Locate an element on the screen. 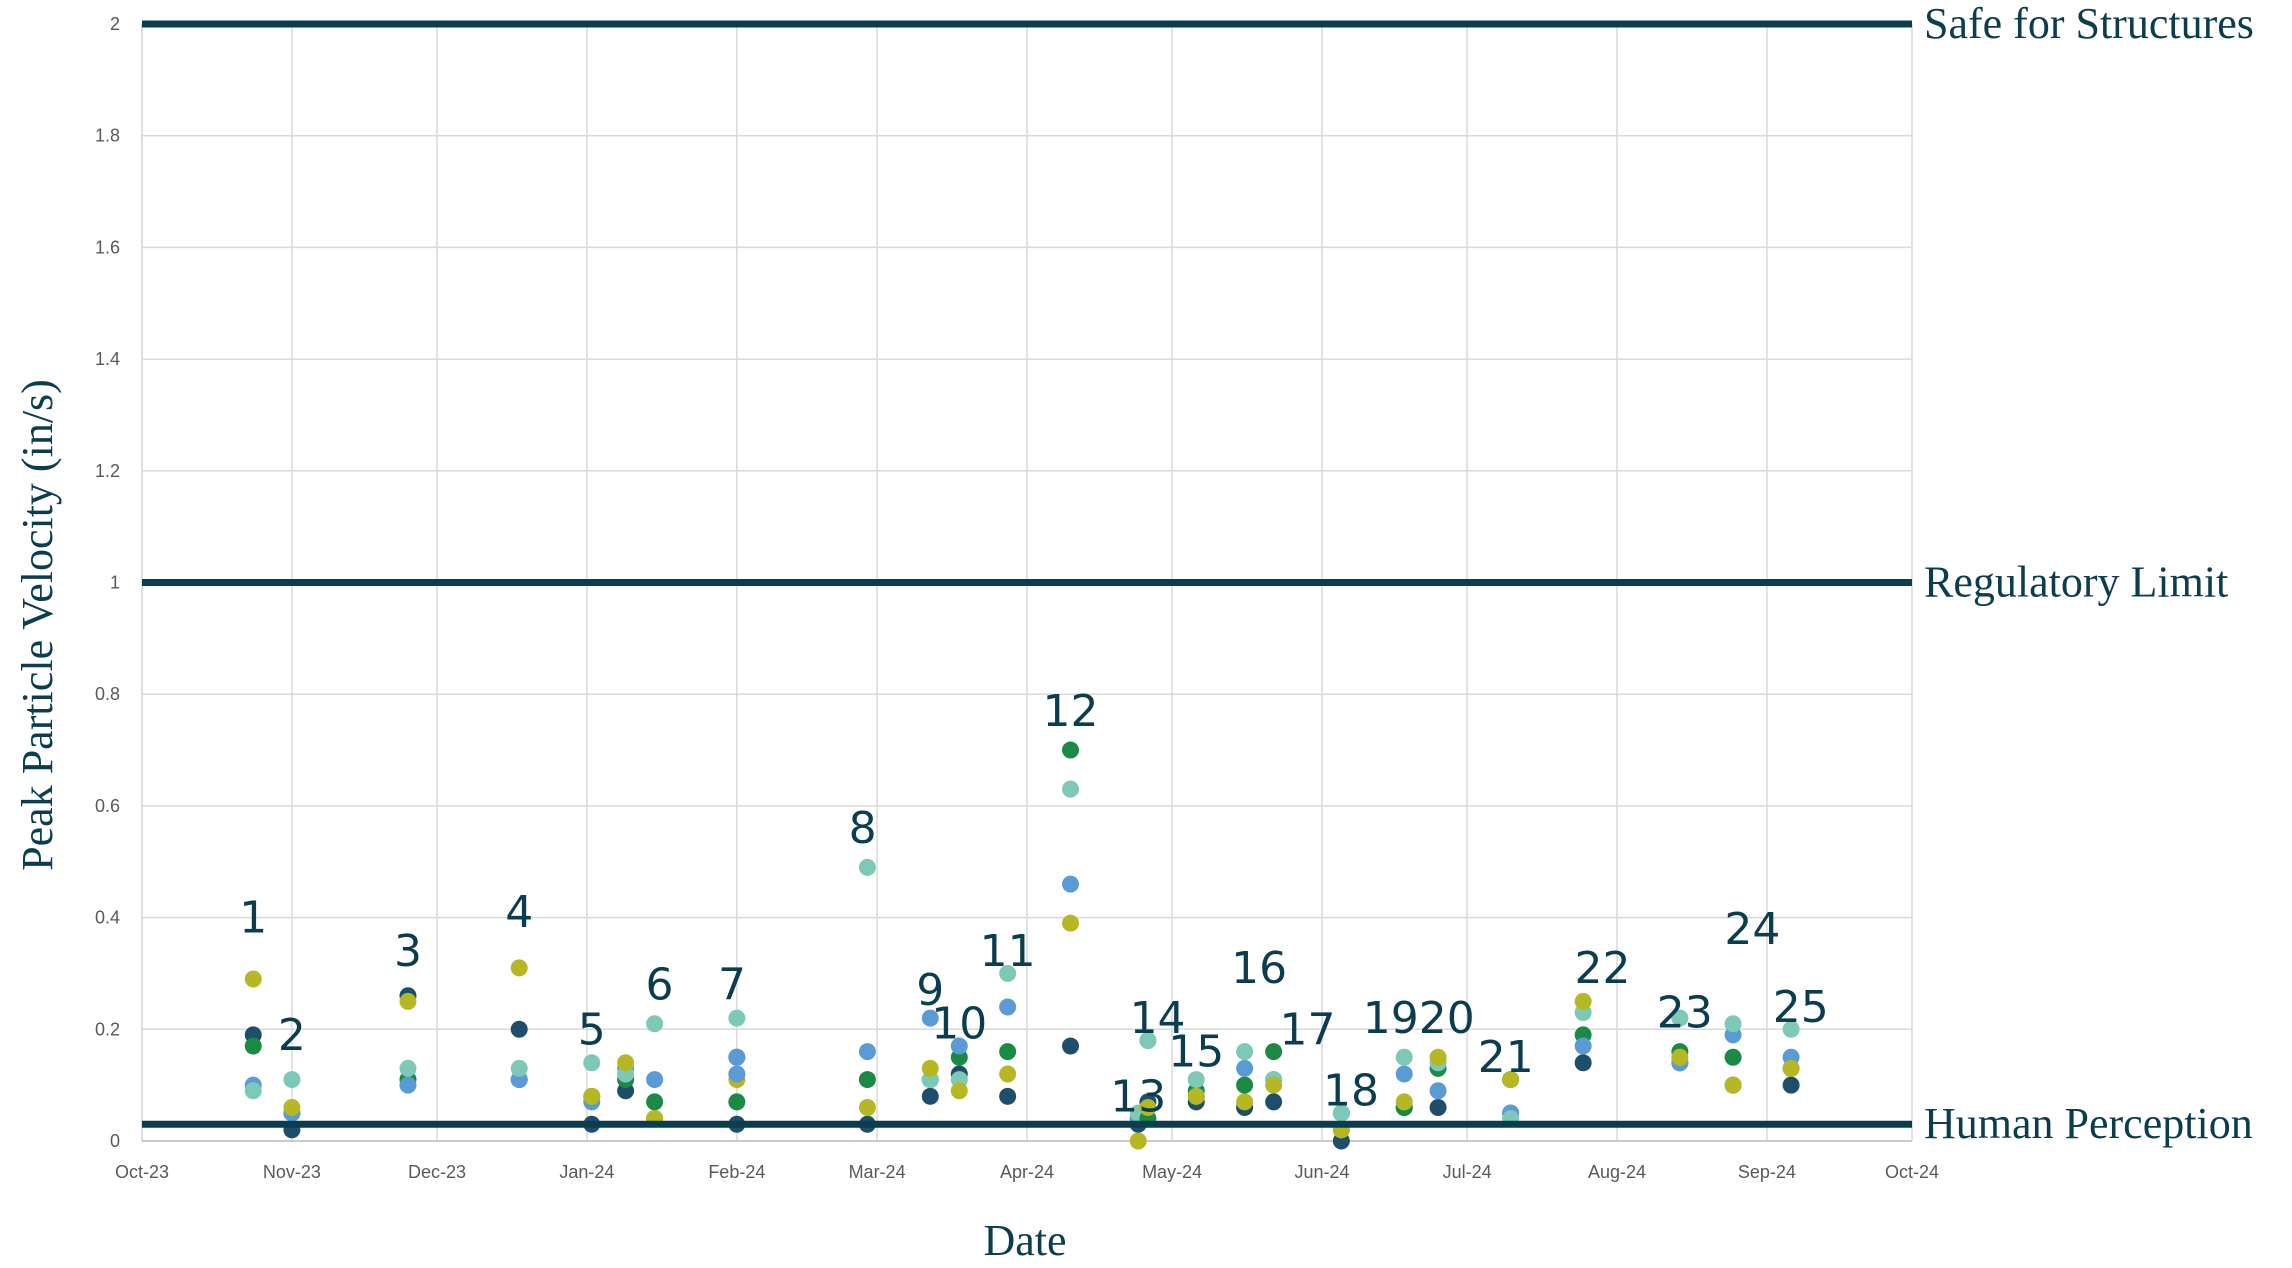 The image size is (2292, 1268). y-axis: 0 0.2 0.4 0.6 0.8 1 1.2 1.4 1.6 1.8 2 is located at coordinates (119, 582).